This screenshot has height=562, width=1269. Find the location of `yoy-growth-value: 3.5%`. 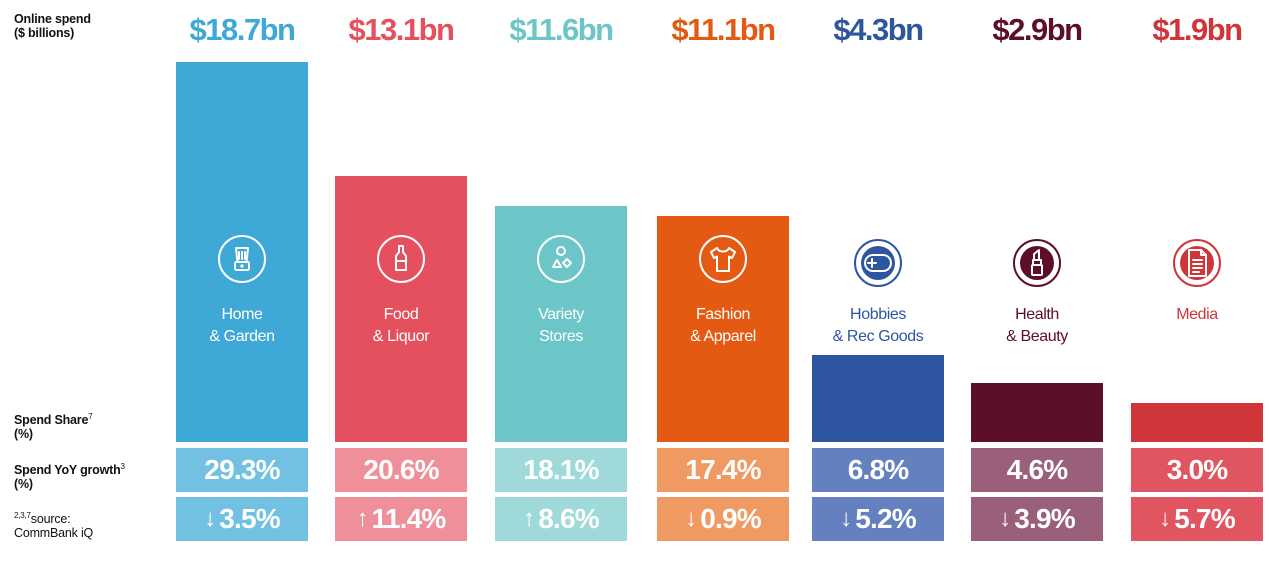

yoy-growth-value: 3.5% is located at coordinates (249, 518).